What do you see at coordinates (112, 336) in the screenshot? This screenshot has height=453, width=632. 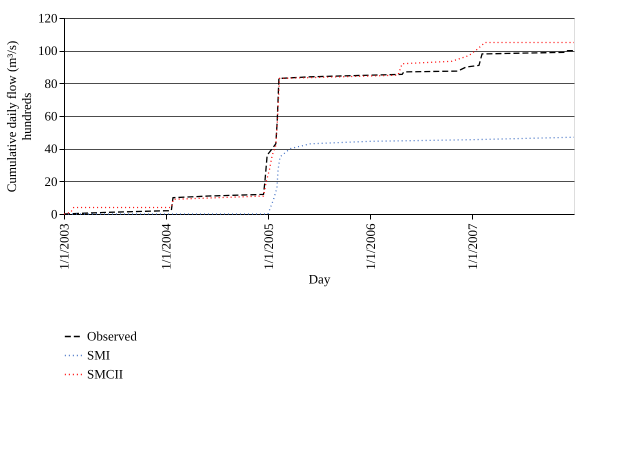 I see `legend-label: Observed` at bounding box center [112, 336].